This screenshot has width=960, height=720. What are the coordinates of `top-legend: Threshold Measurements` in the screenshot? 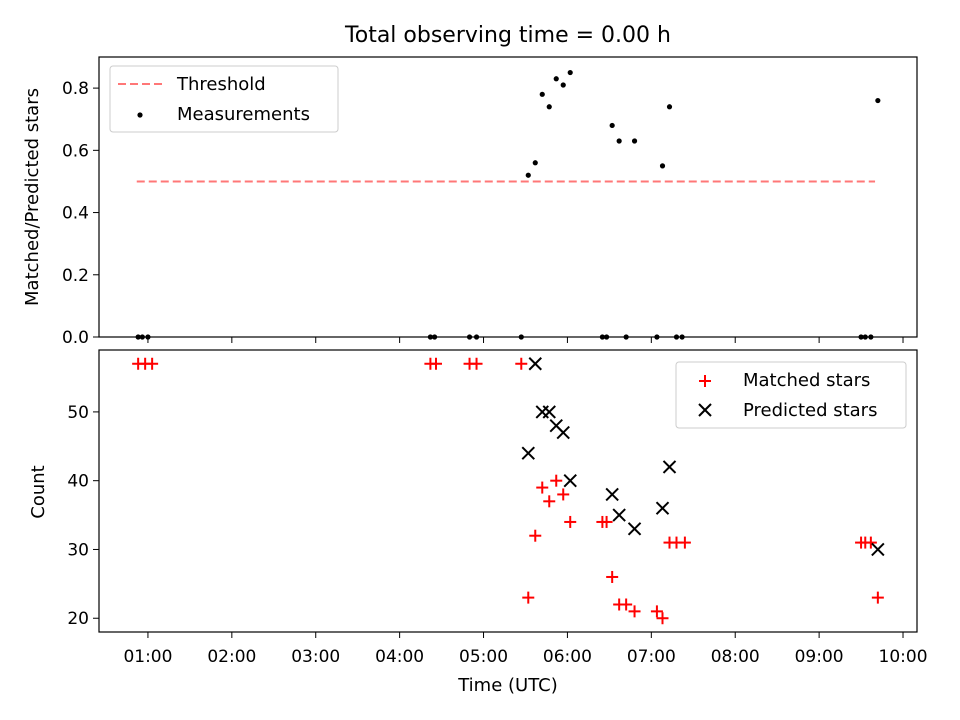 It's located at (224, 99).